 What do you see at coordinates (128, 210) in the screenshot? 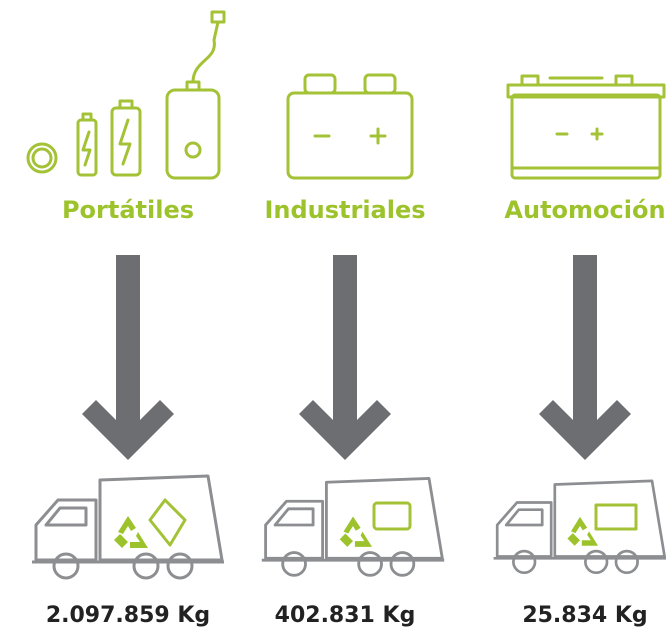
I see `category-label: Portátiles` at bounding box center [128, 210].